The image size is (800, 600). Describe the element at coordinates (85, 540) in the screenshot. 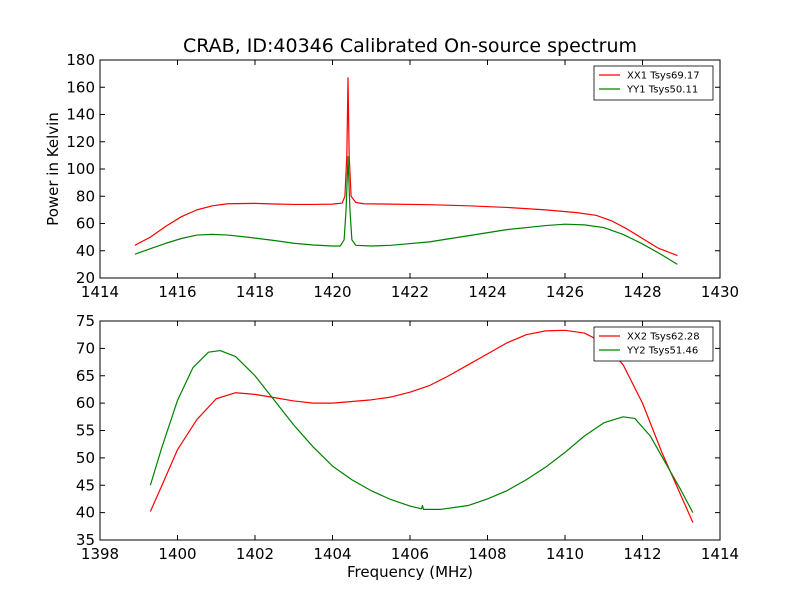

I see `plot2-ytick-label: 35` at that location.